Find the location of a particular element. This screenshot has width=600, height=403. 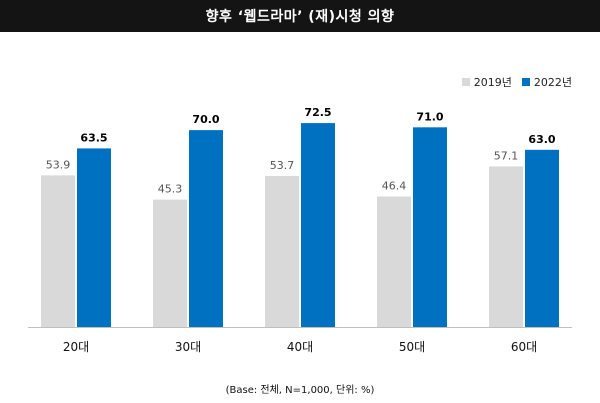

chart-title: 향후 ‘웹드라마’ (재)시청 의향 is located at coordinates (300, 17).